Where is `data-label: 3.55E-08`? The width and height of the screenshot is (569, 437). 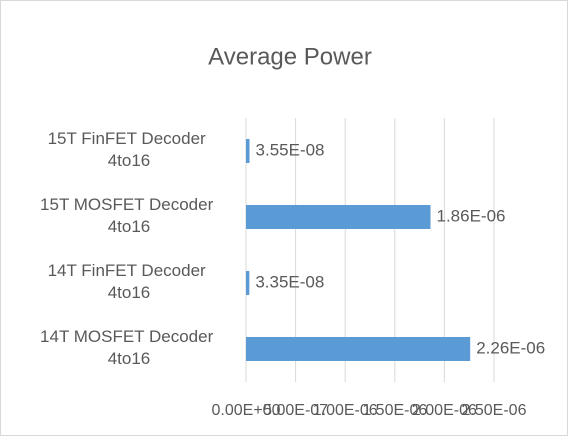 data-label: 3.55E-08 is located at coordinates (290, 149).